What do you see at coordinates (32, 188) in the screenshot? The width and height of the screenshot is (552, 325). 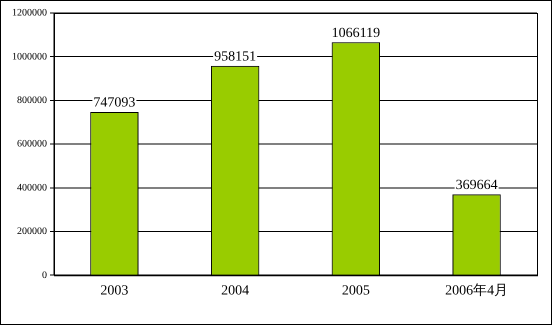 I see `y-tick-label: 400000` at bounding box center [32, 188].